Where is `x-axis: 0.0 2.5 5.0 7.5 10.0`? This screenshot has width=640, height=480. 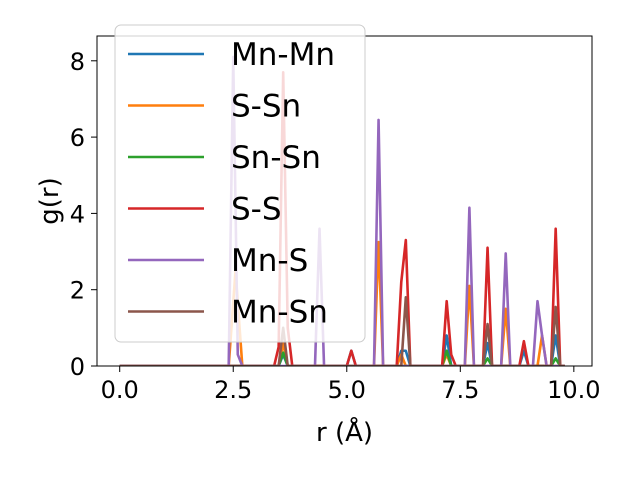
x-axis: 0.0 2.5 5.0 7.5 10.0 is located at coordinates (351, 385).